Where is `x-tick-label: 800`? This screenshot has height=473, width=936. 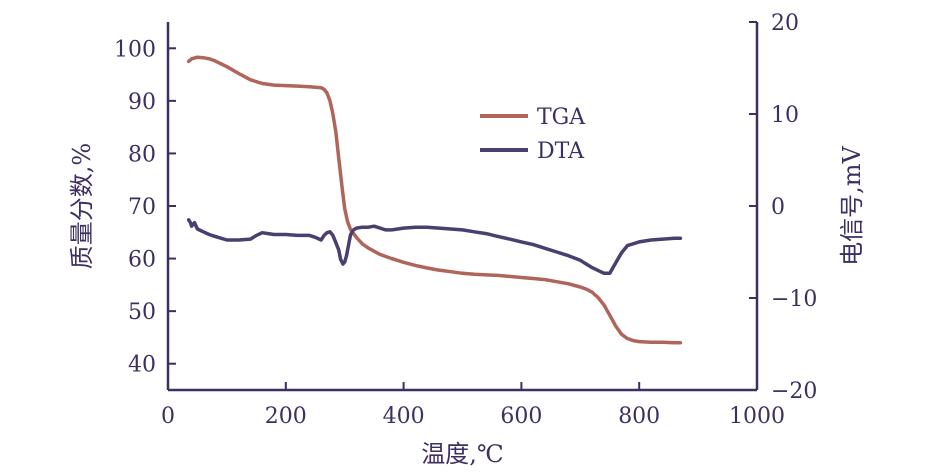 x-tick-label: 800 is located at coordinates (639, 416).